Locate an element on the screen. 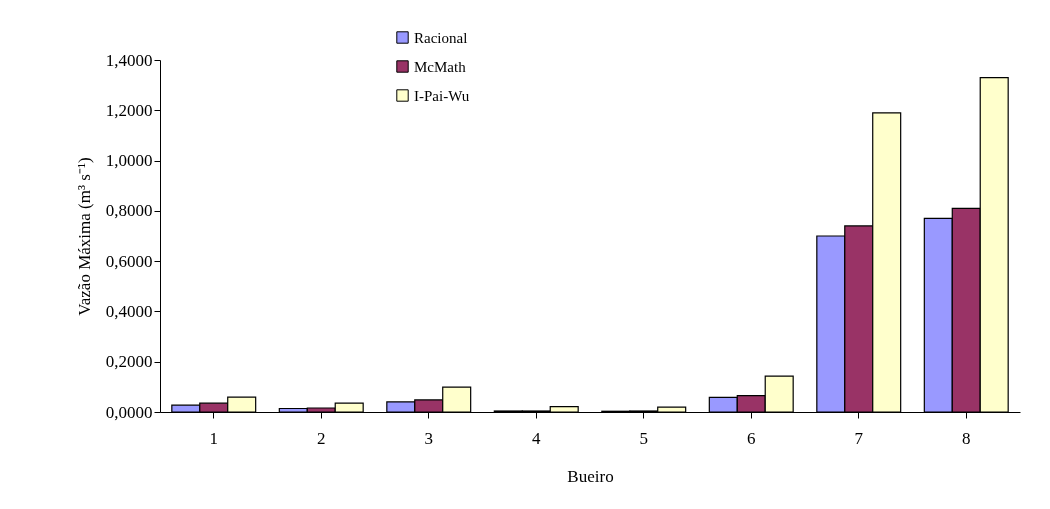  x-tick-label: 5 is located at coordinates (643, 438).